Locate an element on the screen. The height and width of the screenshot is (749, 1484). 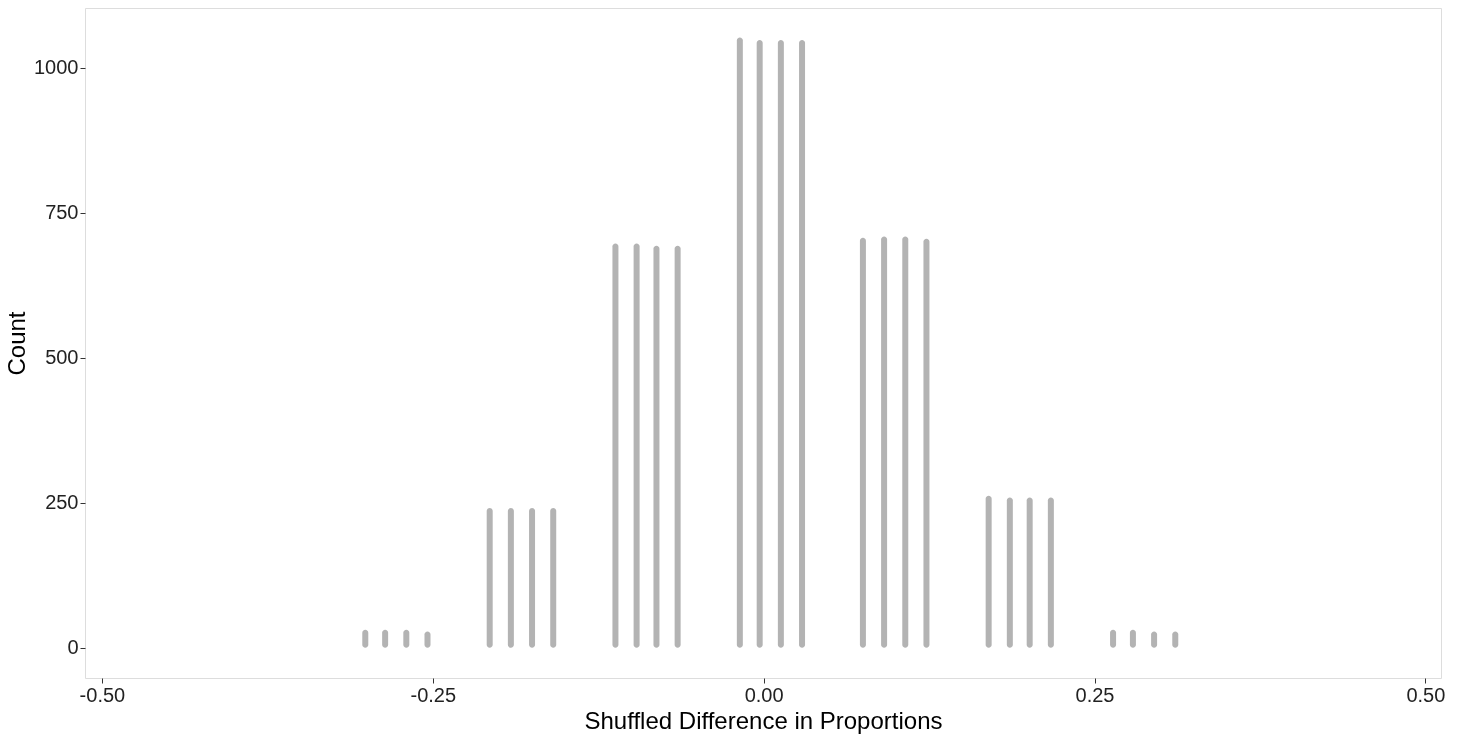
x-tick-label: -0.50 is located at coordinates (102, 694).